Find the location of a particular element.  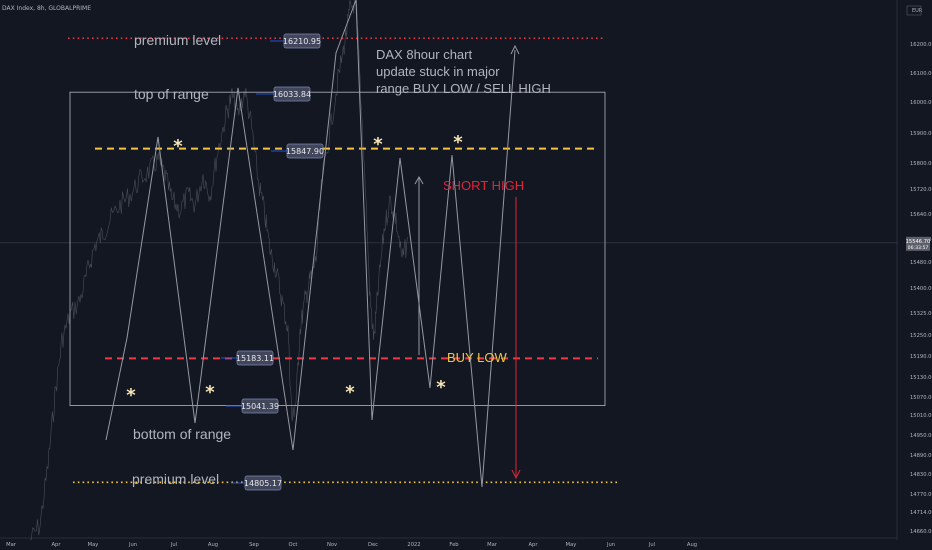

y-tick-label: 14714.00 is located at coordinates (921, 513).